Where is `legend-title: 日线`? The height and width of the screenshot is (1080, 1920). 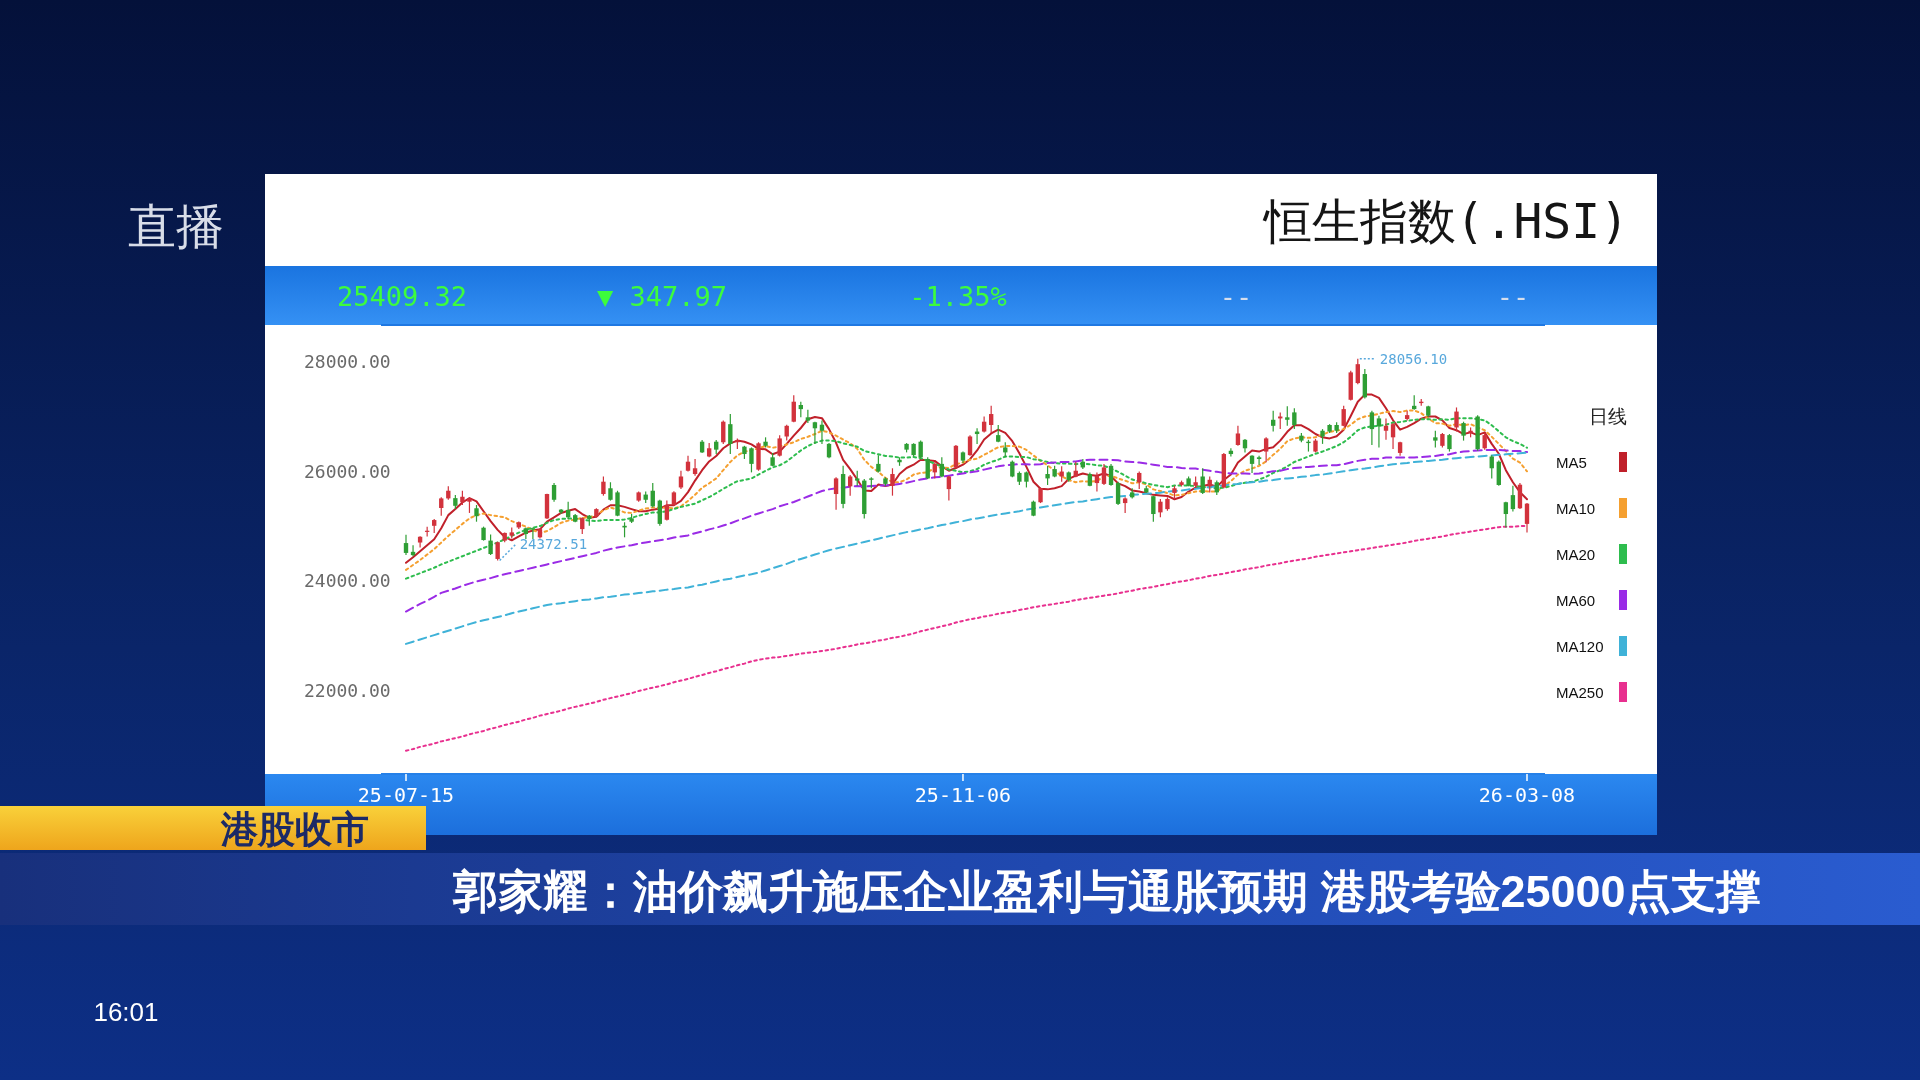
legend-title: 日线 is located at coordinates (1608, 416).